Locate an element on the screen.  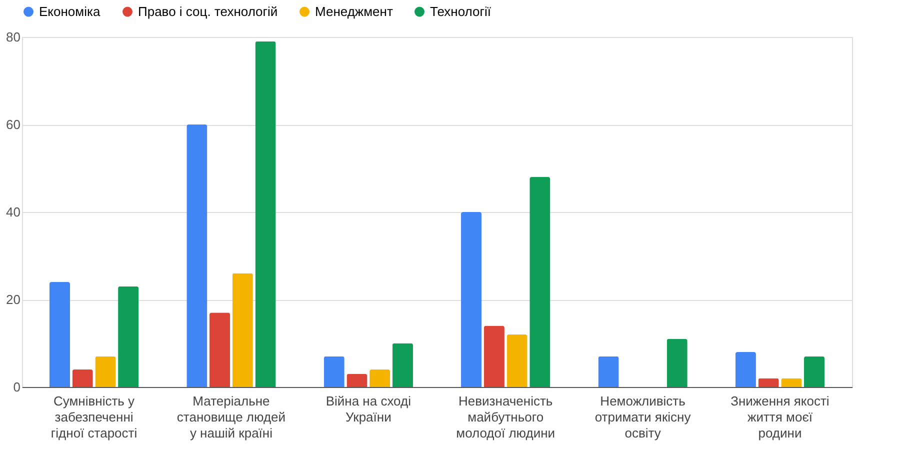
y-tick-label: 40 is located at coordinates (13, 212).